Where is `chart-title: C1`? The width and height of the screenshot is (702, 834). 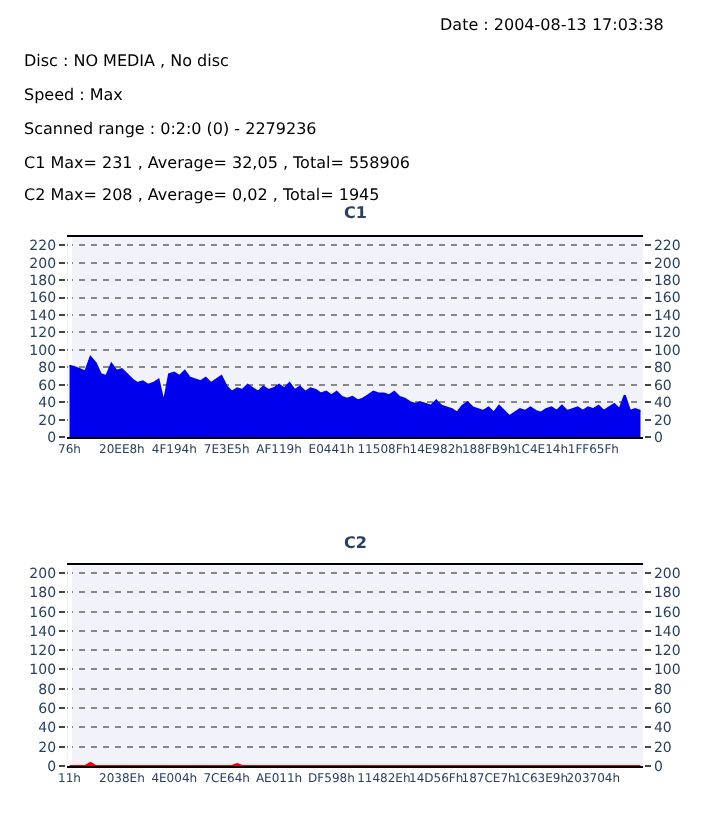 chart-title: C1 is located at coordinates (356, 213).